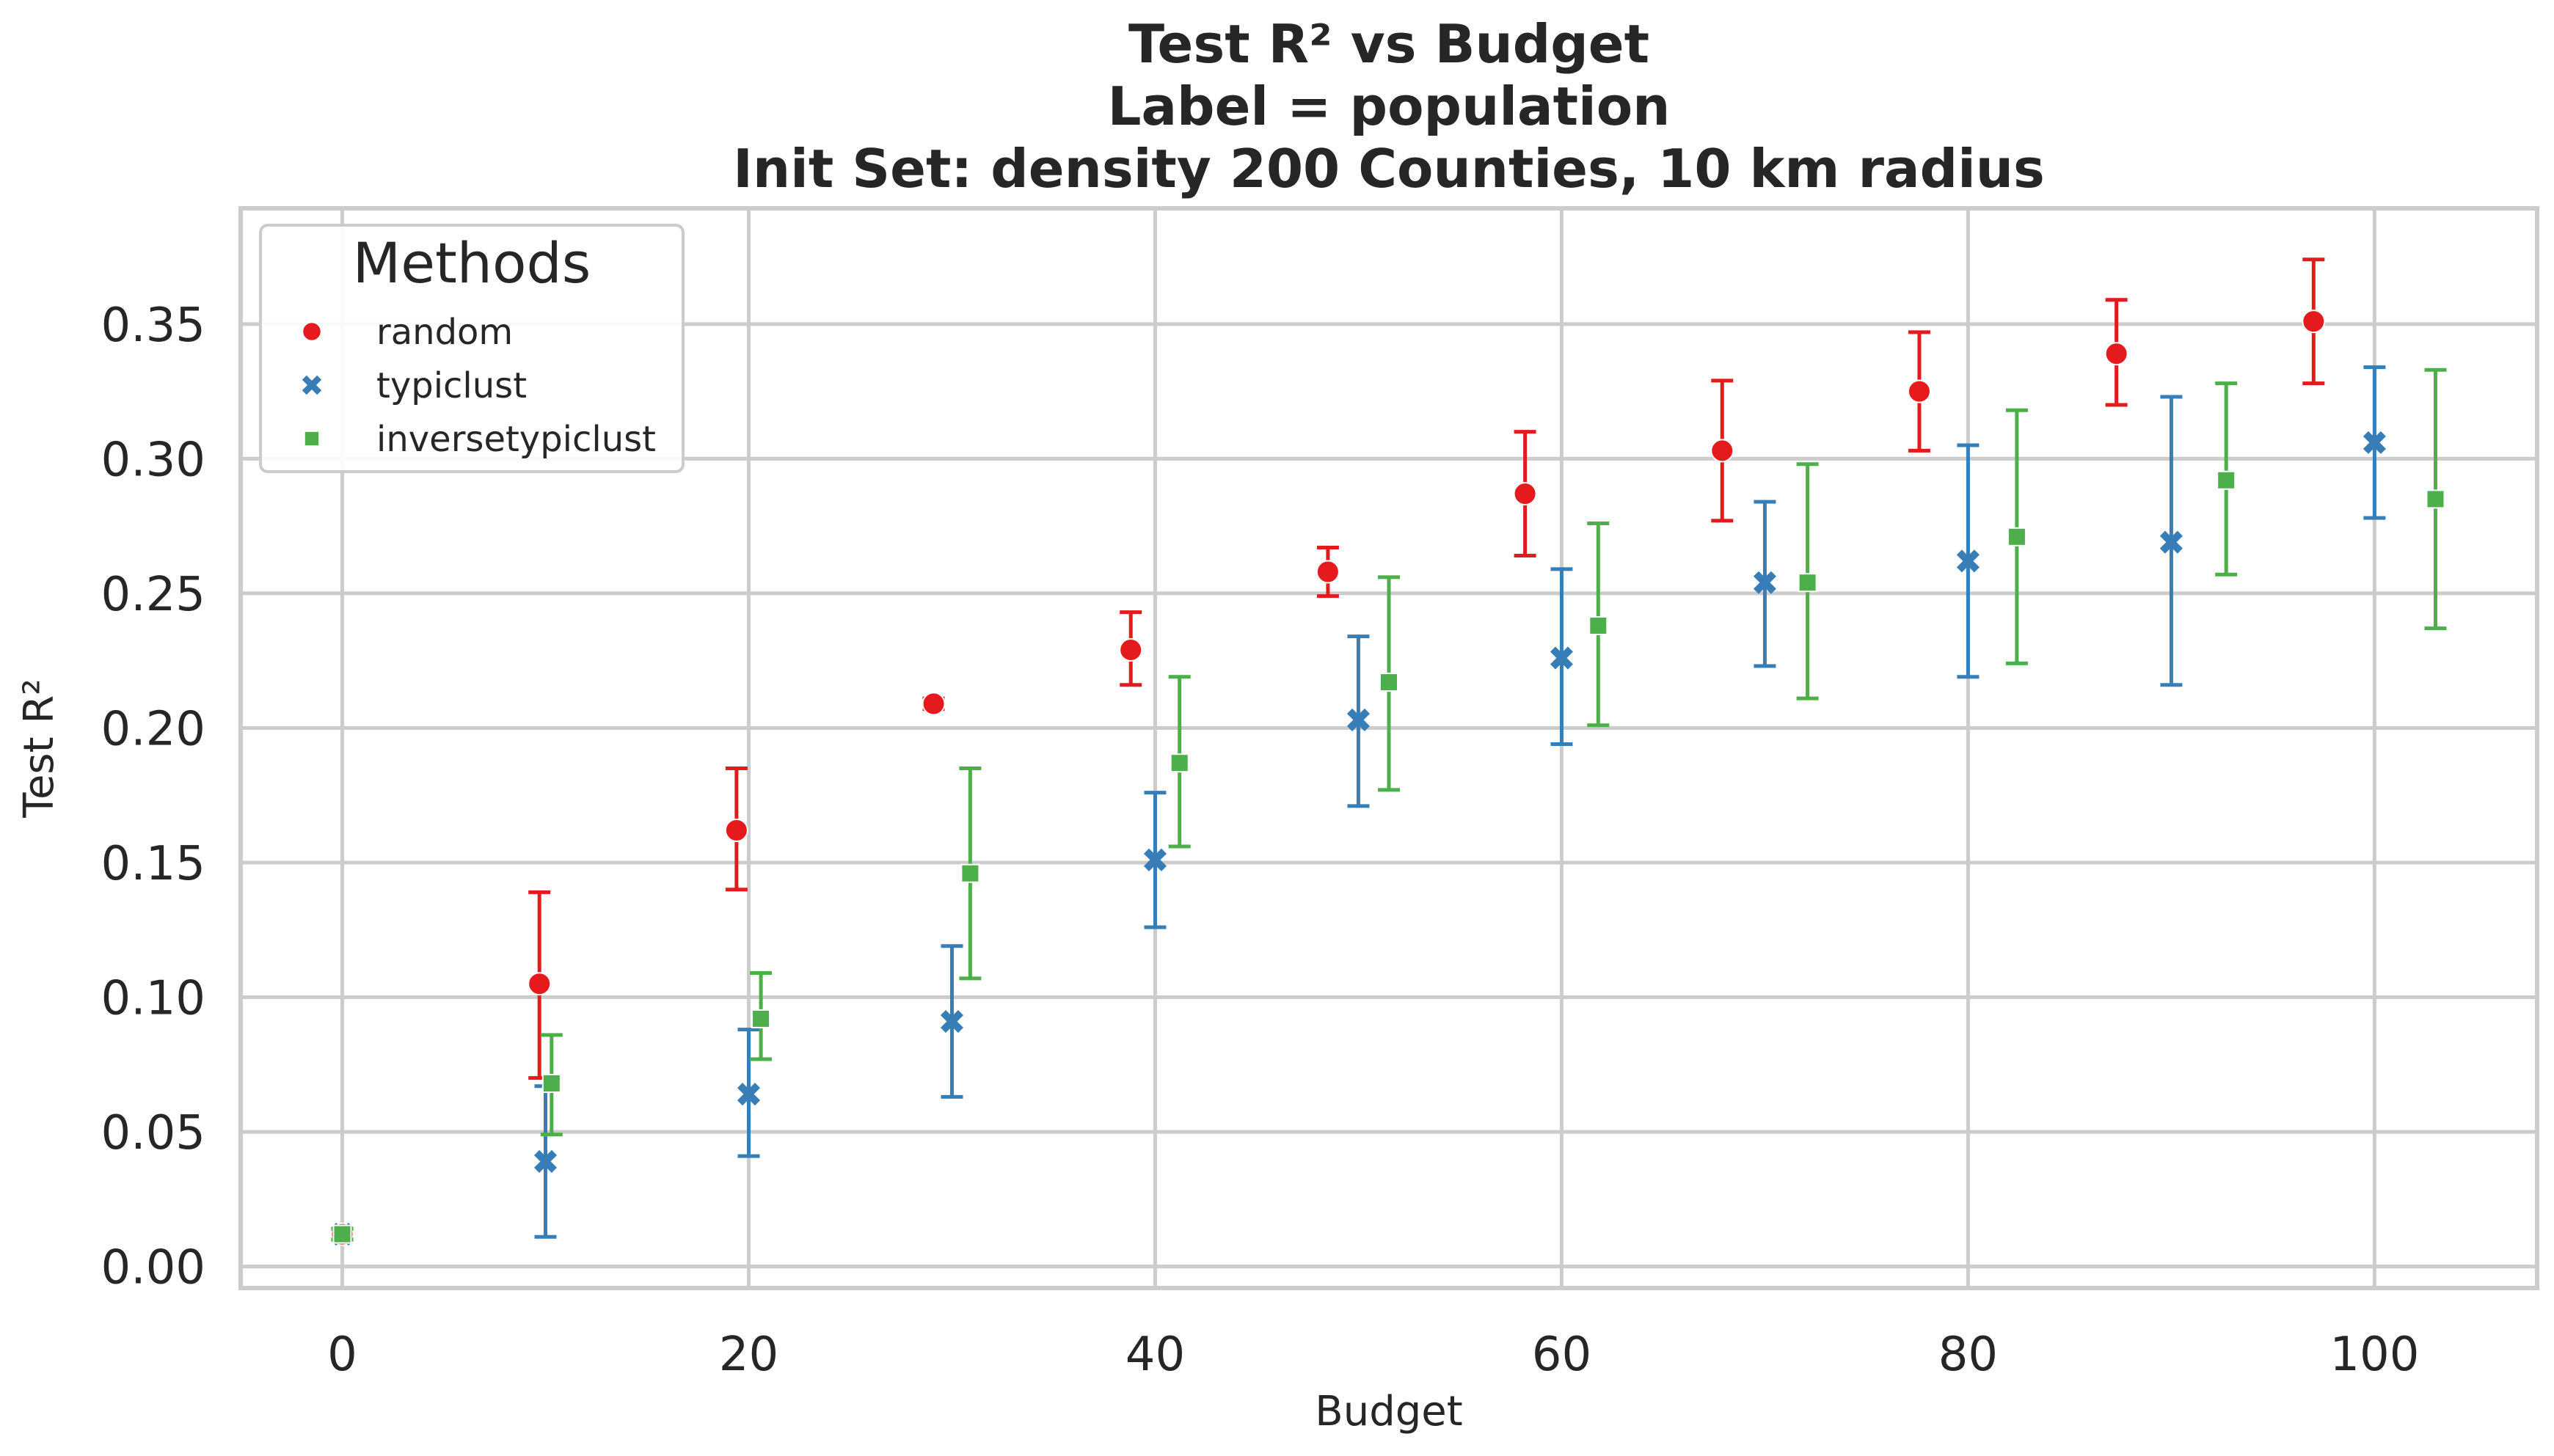 This screenshot has width=2554, height=1456. What do you see at coordinates (342, 1355) in the screenshot?
I see `x-tick-label: 0` at bounding box center [342, 1355].